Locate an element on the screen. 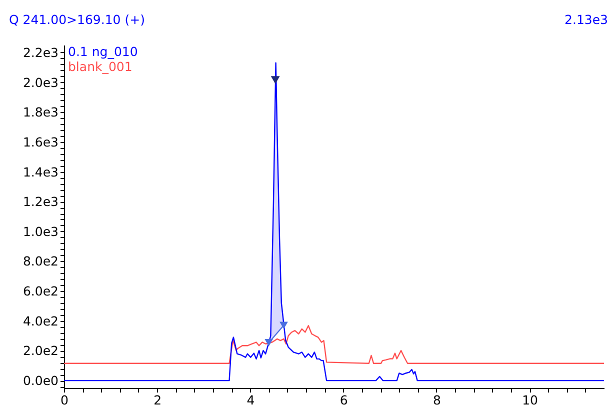 The width and height of the screenshot is (609, 405). line-series is located at coordinates (334, 344).